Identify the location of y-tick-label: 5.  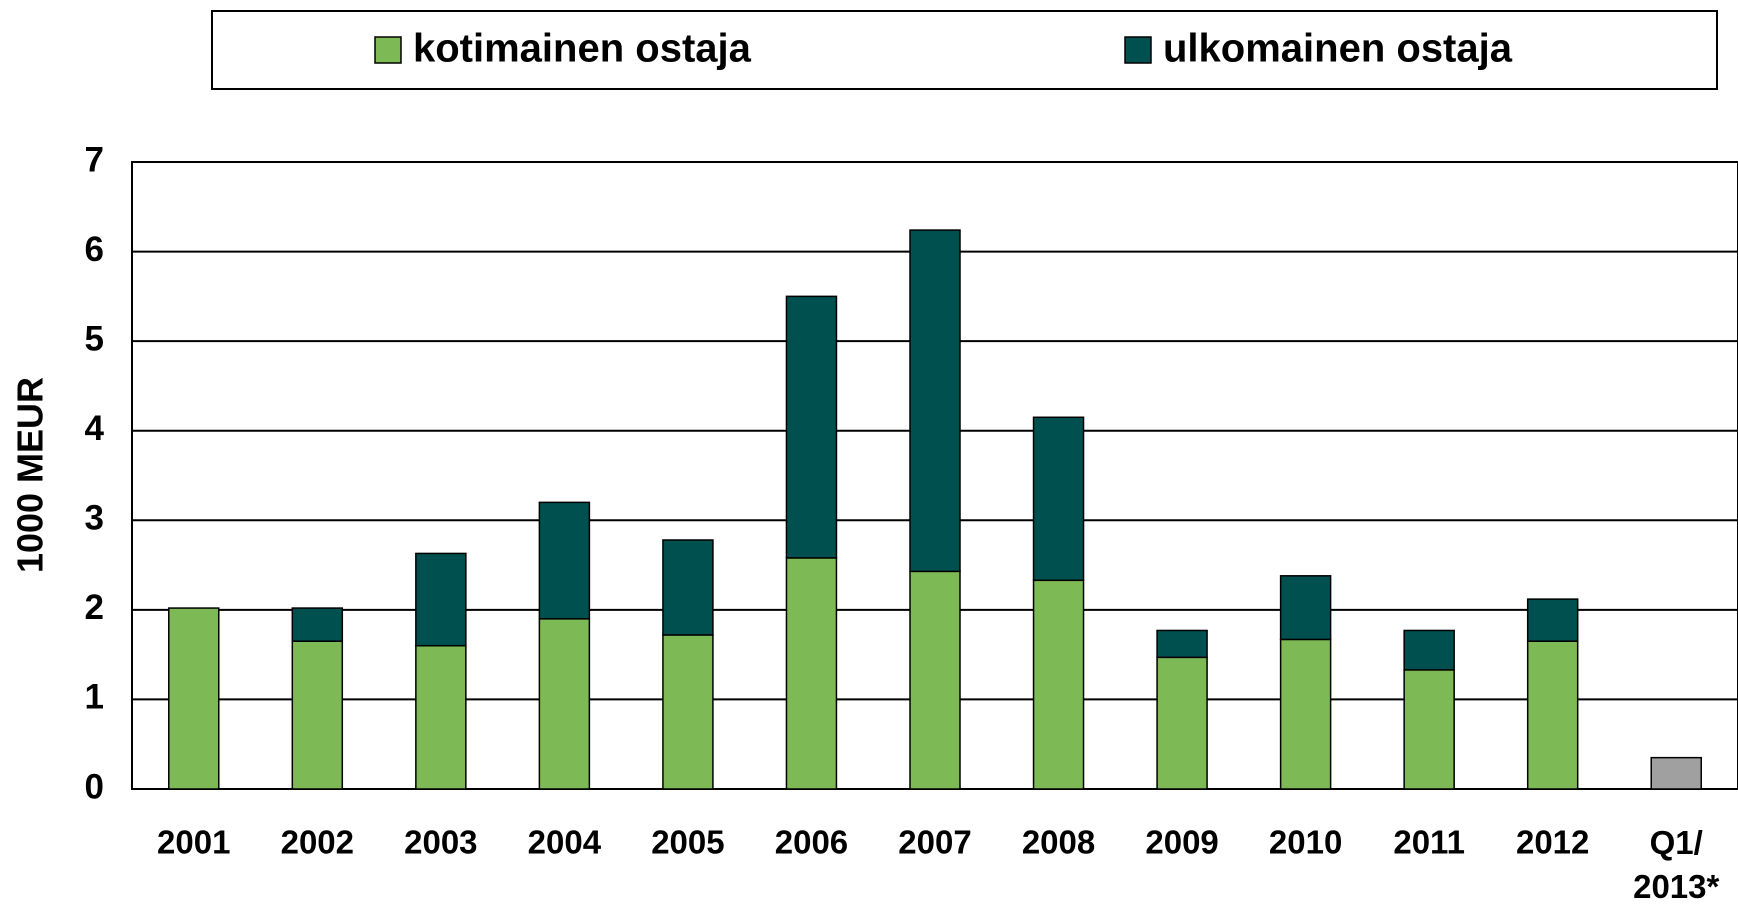
(94, 338).